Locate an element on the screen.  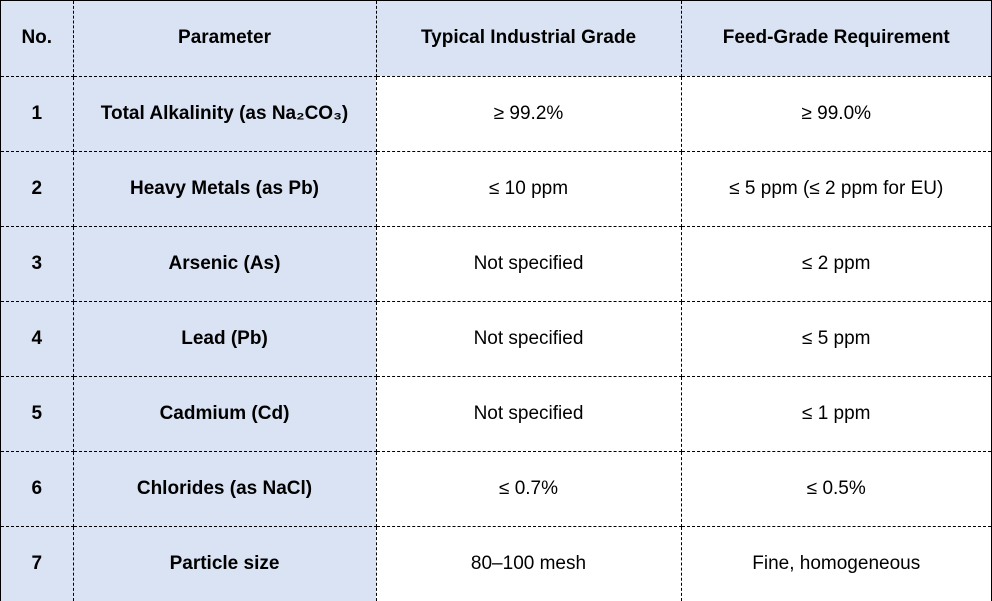
row-feed-value: ≤ 1 ppm is located at coordinates (835, 413).